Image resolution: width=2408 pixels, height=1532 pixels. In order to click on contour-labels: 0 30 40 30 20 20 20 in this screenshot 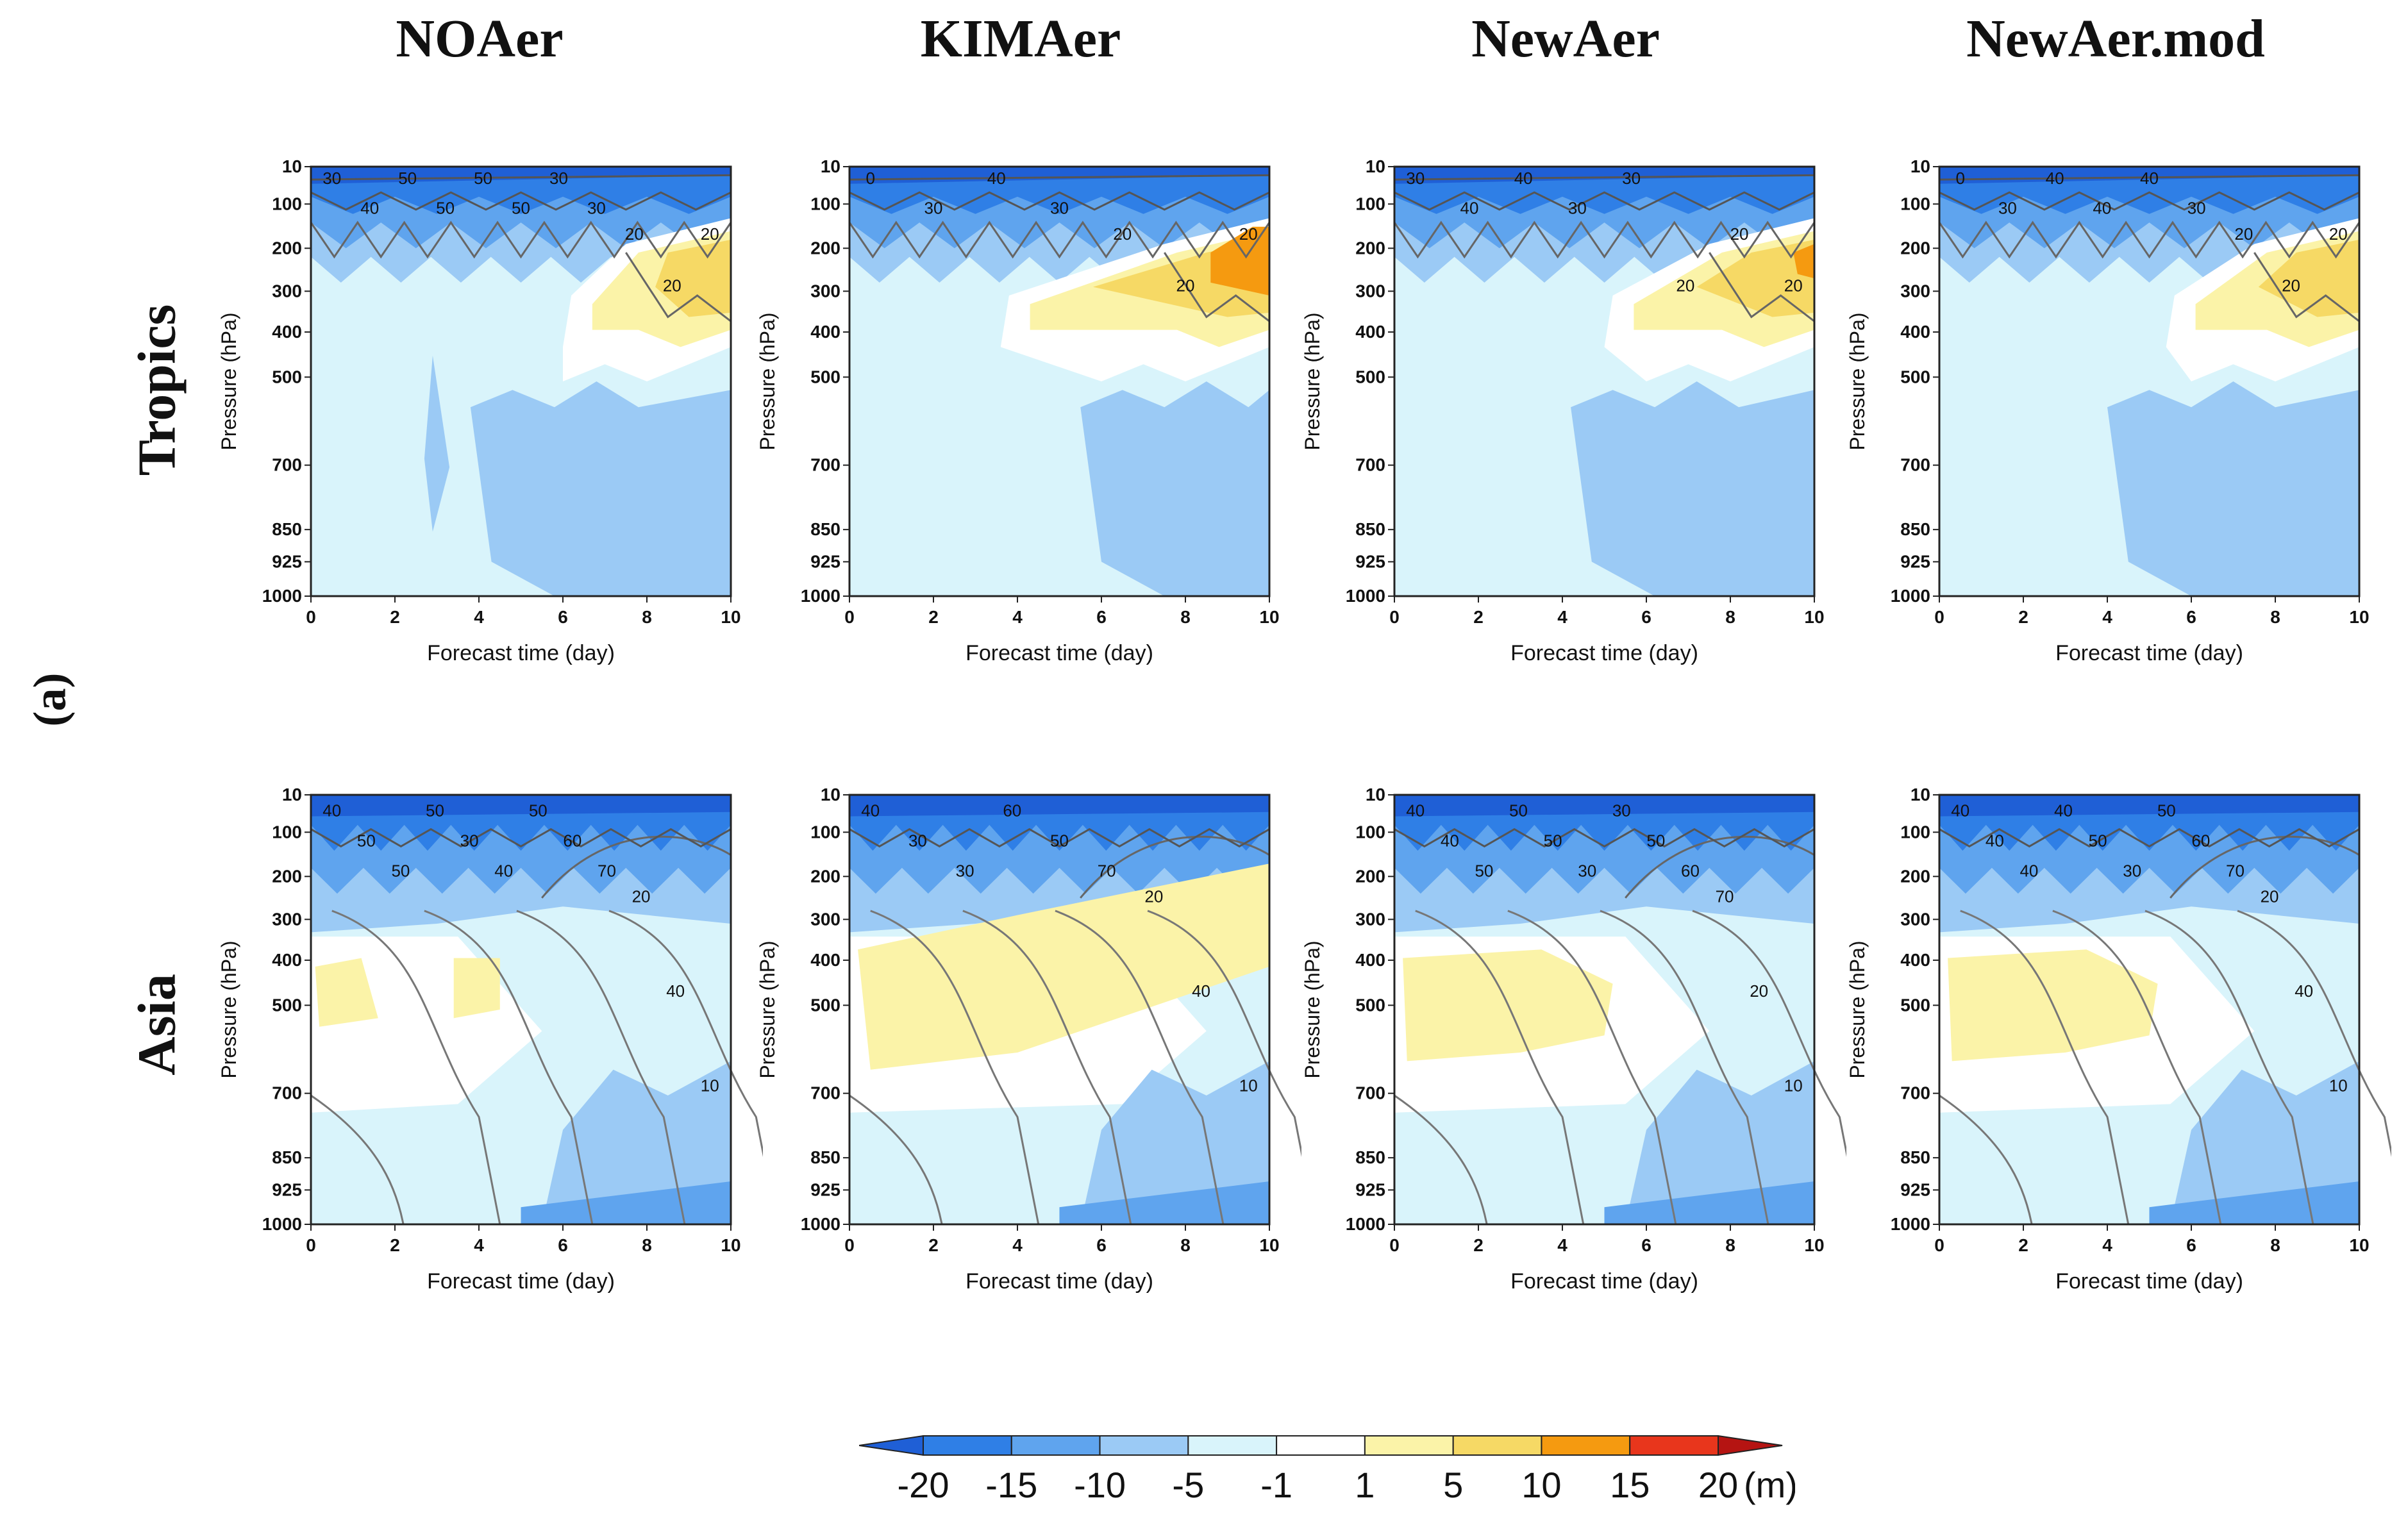, I will do `click(1062, 232)`.